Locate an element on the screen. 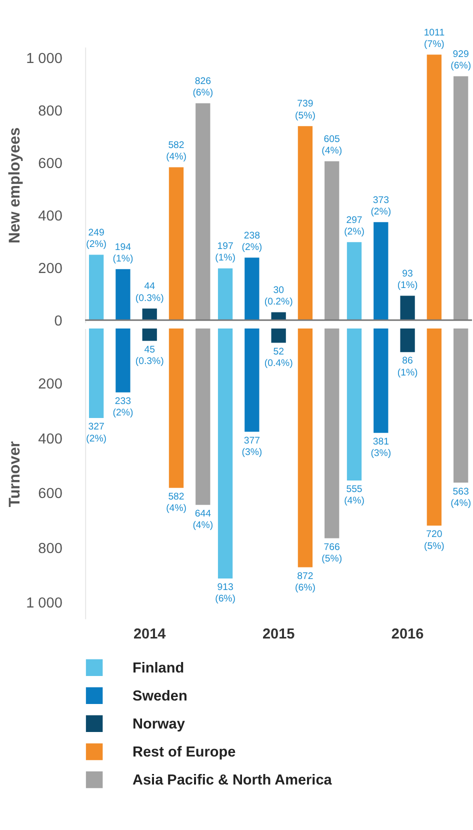 Image resolution: width=473 pixels, height=830 pixels. legend-label: Sweden is located at coordinates (160, 696).